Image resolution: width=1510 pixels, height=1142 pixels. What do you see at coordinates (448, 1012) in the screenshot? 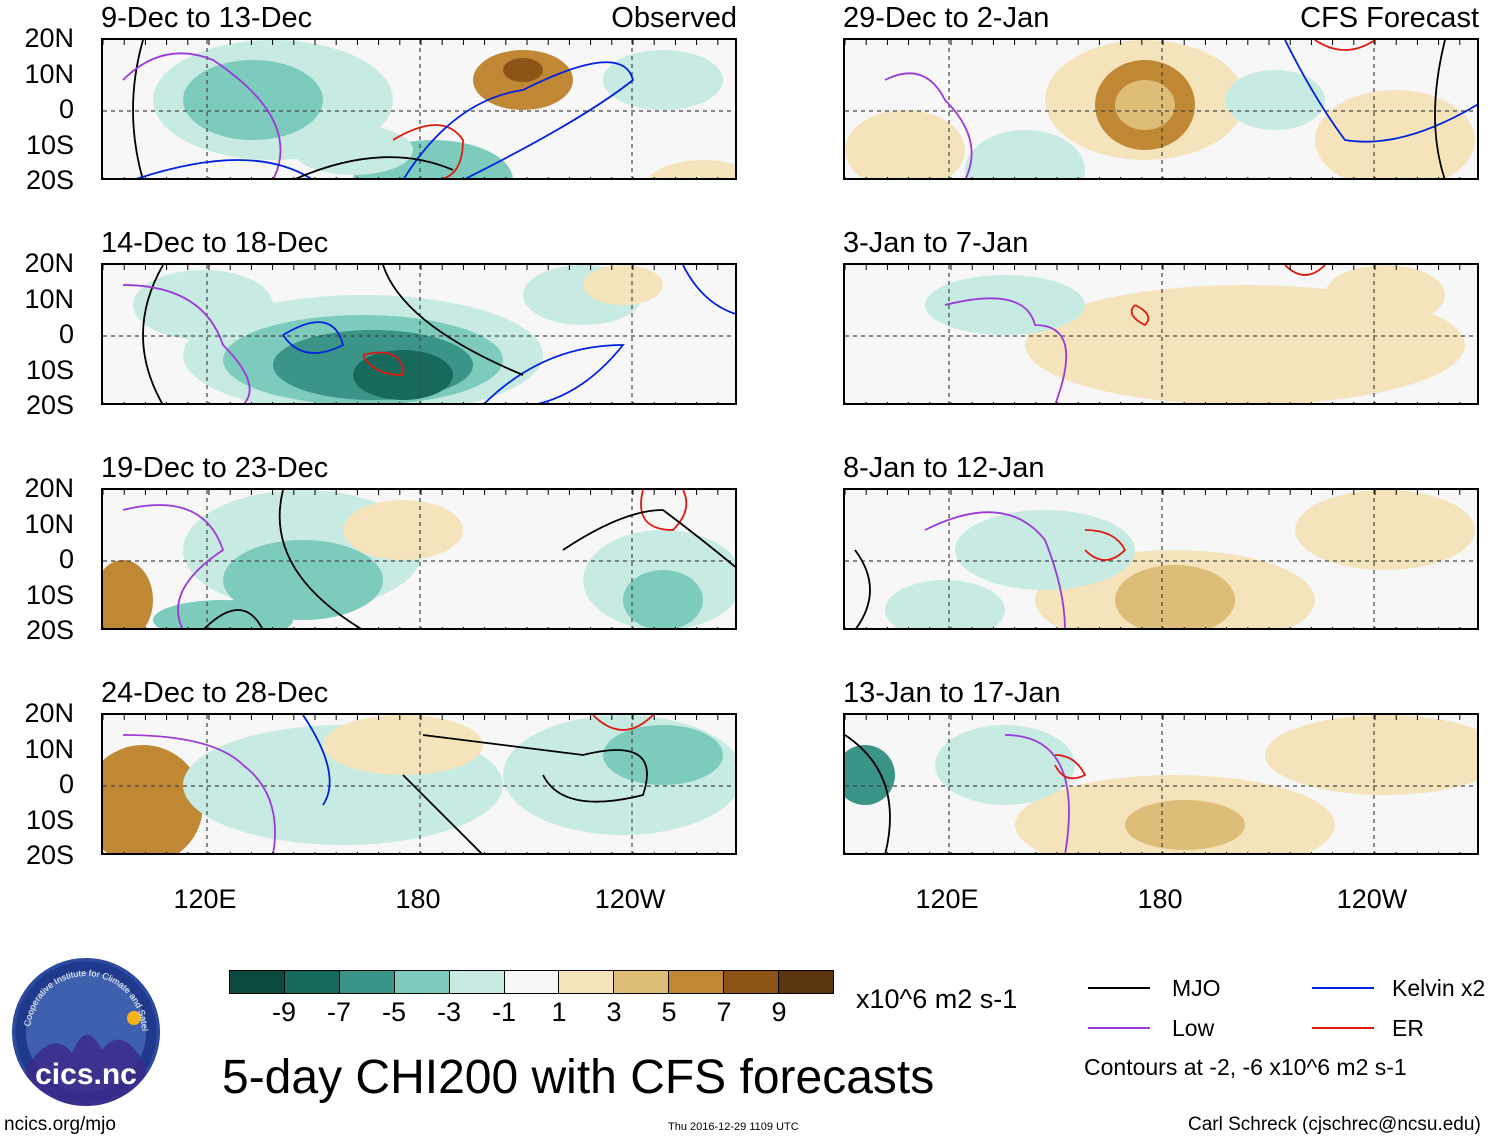
I see `colorbar-tick-label: -3` at bounding box center [448, 1012].